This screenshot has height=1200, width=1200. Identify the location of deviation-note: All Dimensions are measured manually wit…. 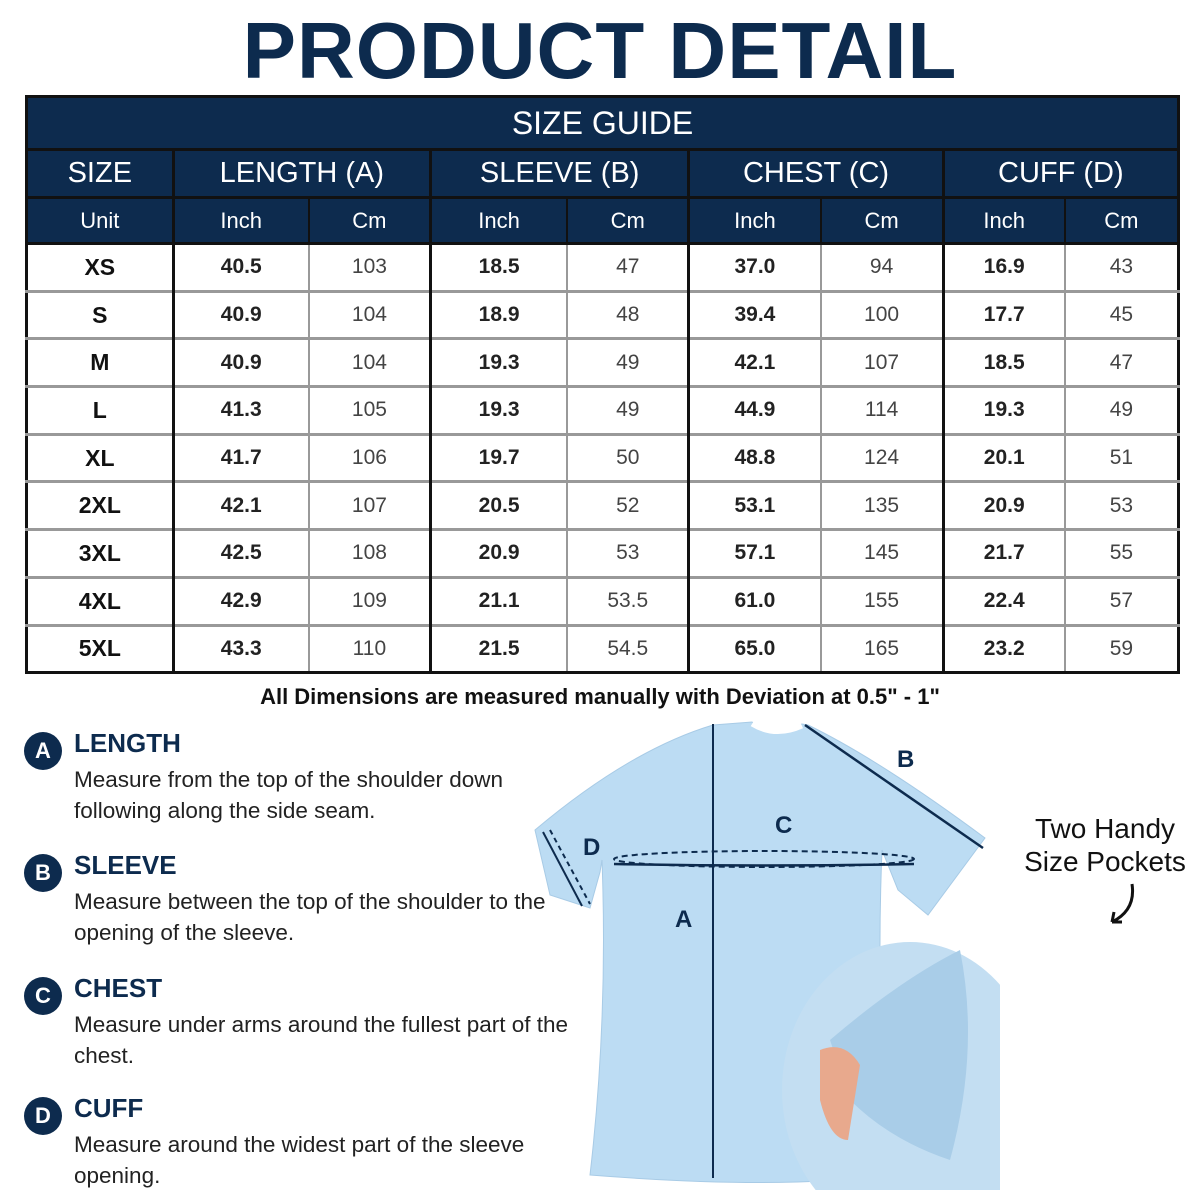
(600, 696).